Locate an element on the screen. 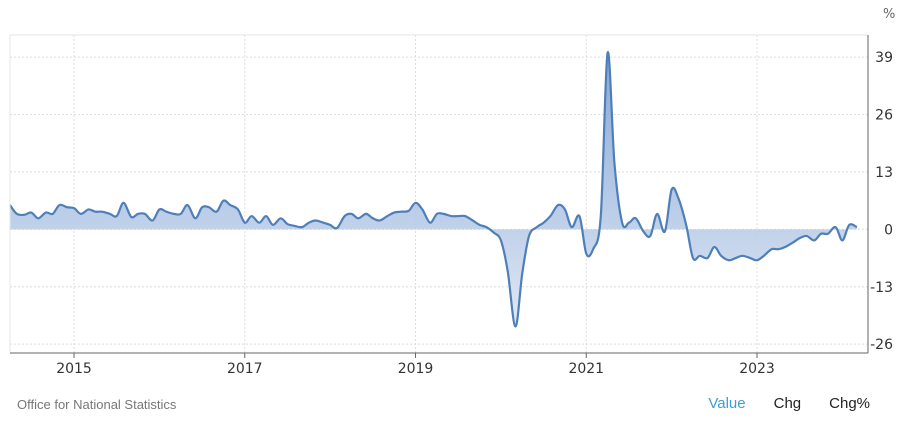 The width and height of the screenshot is (900, 423). y-tick-label: 0 is located at coordinates (888, 230).